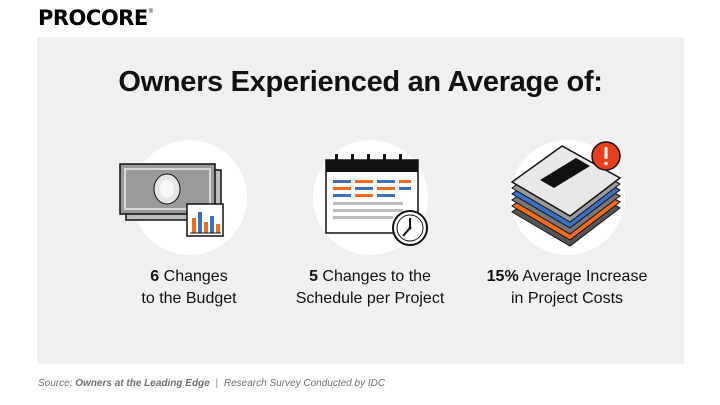 The height and width of the screenshot is (405, 720). What do you see at coordinates (171, 200) in the screenshot?
I see `money-chart-icon` at bounding box center [171, 200].